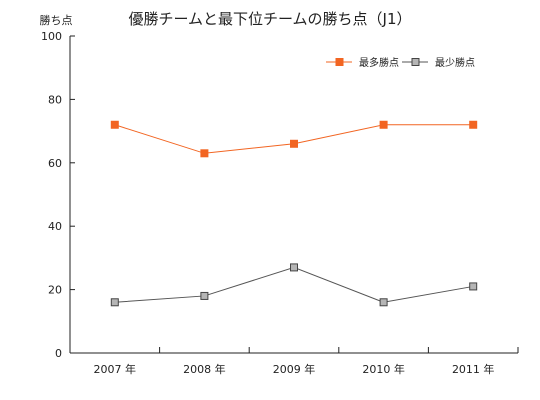 The height and width of the screenshot is (400, 540). What do you see at coordinates (379, 62) in the screenshot?
I see `legend-label: 最多勝点` at bounding box center [379, 62].